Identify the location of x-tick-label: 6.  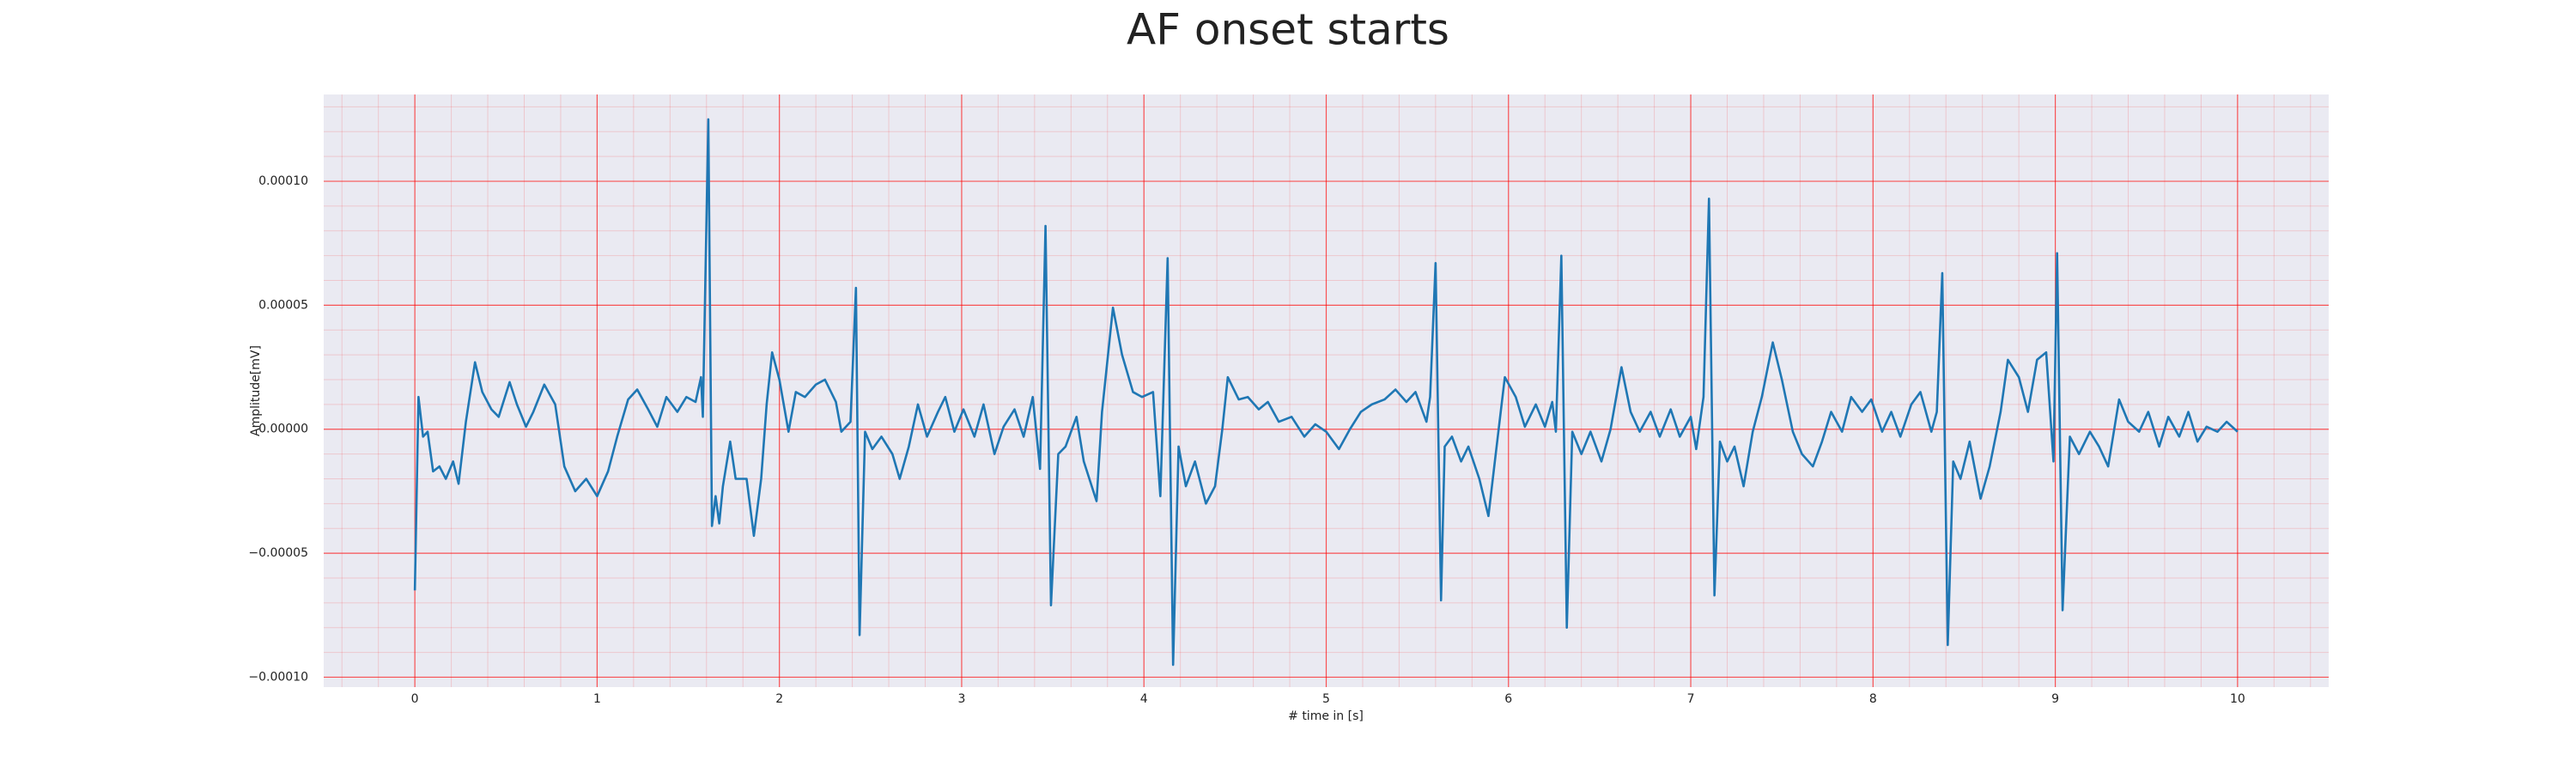
(1508, 699).